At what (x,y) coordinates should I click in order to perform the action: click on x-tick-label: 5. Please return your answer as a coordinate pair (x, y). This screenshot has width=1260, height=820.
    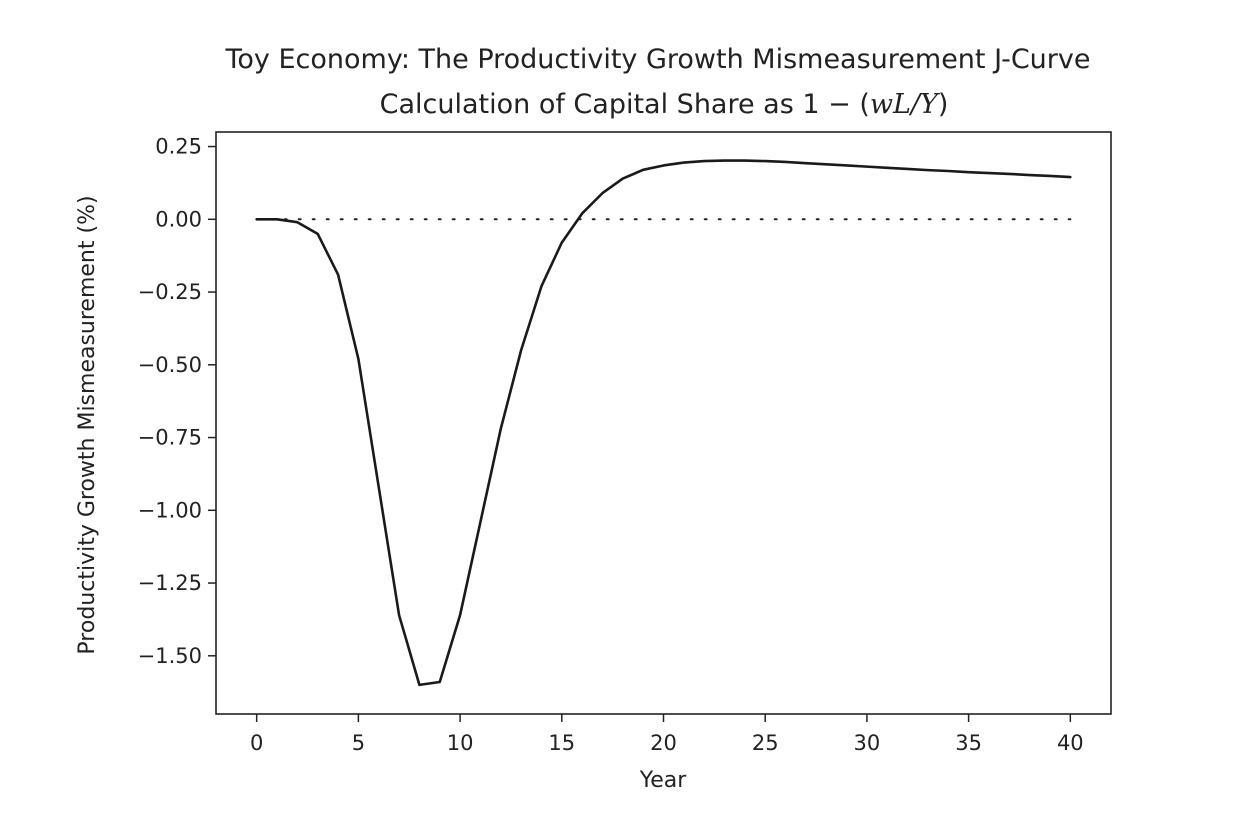
    Looking at the image, I should click on (358, 743).